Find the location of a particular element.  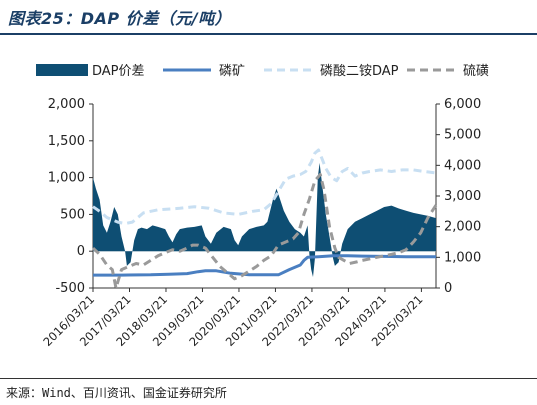

right-tick-label: 2,000 is located at coordinates (462, 227).